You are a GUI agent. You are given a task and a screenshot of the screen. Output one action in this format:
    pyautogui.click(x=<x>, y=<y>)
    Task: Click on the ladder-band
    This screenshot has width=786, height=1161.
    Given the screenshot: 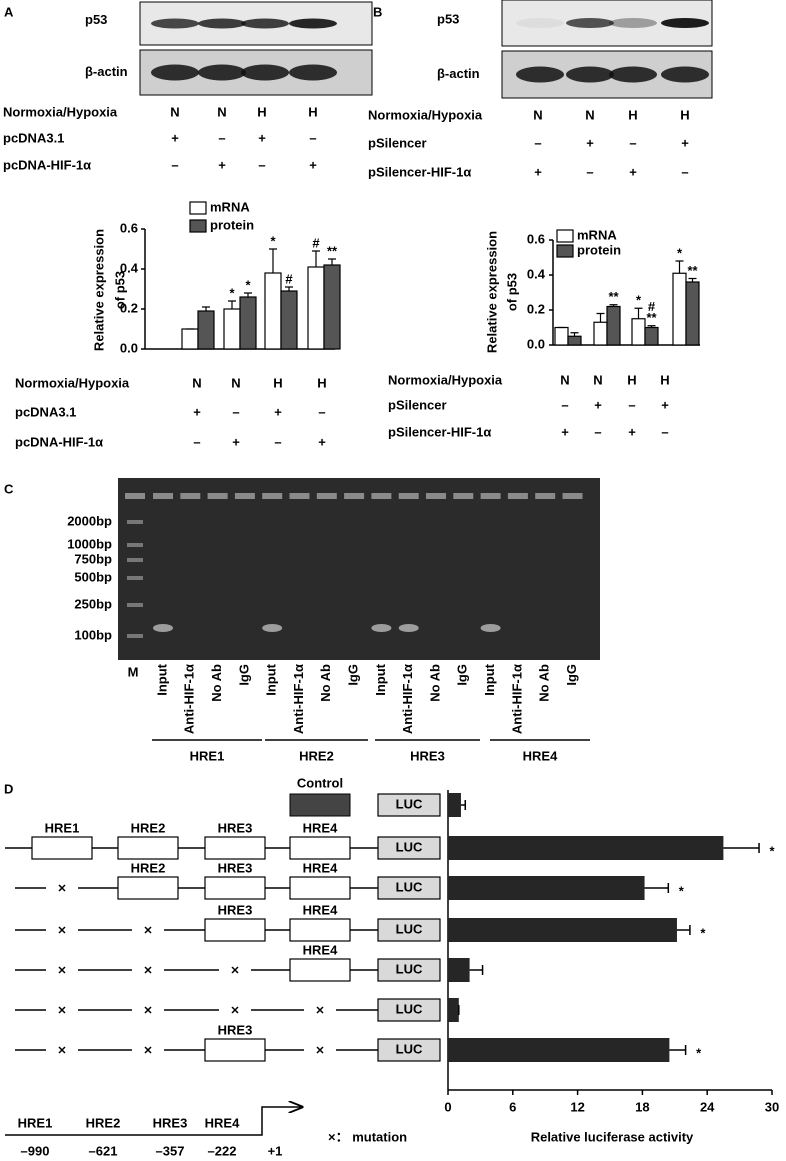 What is the action you would take?
    pyautogui.click(x=135, y=545)
    